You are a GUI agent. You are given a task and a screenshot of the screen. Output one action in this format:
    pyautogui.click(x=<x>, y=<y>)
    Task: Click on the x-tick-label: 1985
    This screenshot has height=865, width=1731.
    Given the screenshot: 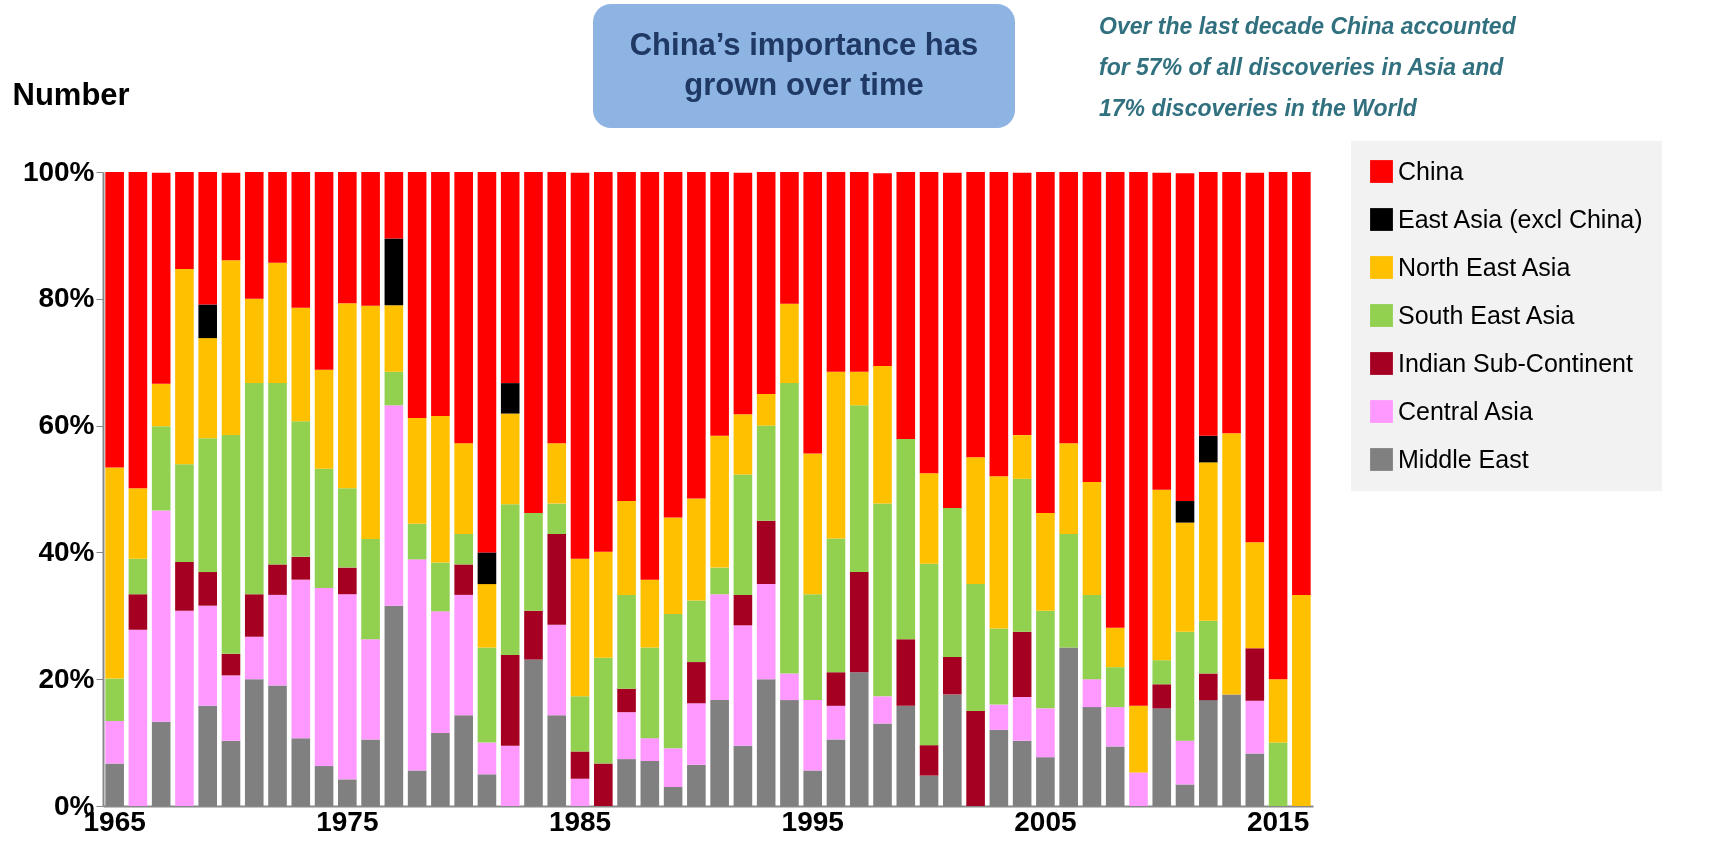 What is the action you would take?
    pyautogui.click(x=580, y=821)
    